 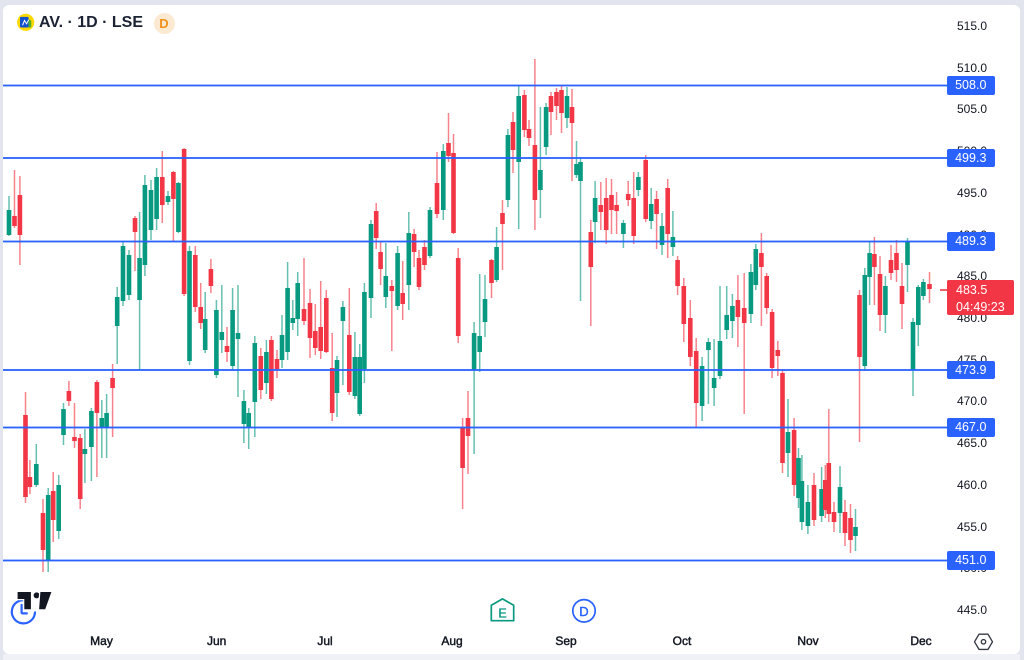 What do you see at coordinates (502, 613) in the screenshot?
I see `svg-text: E` at bounding box center [502, 613].